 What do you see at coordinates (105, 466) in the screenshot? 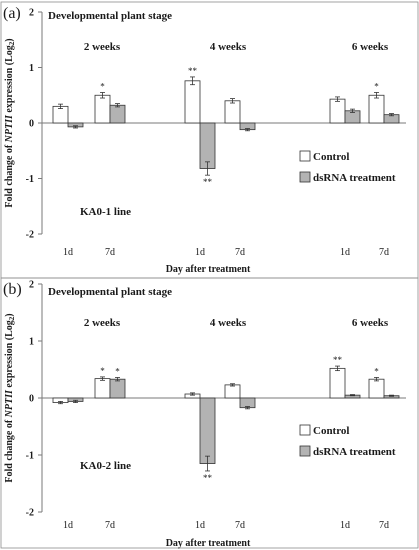
I see `line-label: KA0-2 line` at bounding box center [105, 466].